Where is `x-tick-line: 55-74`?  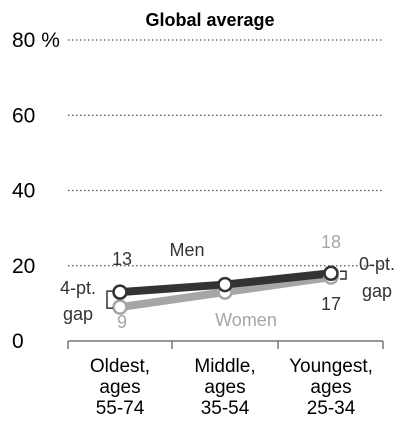 x-tick-line: 55-74 is located at coordinates (120, 408).